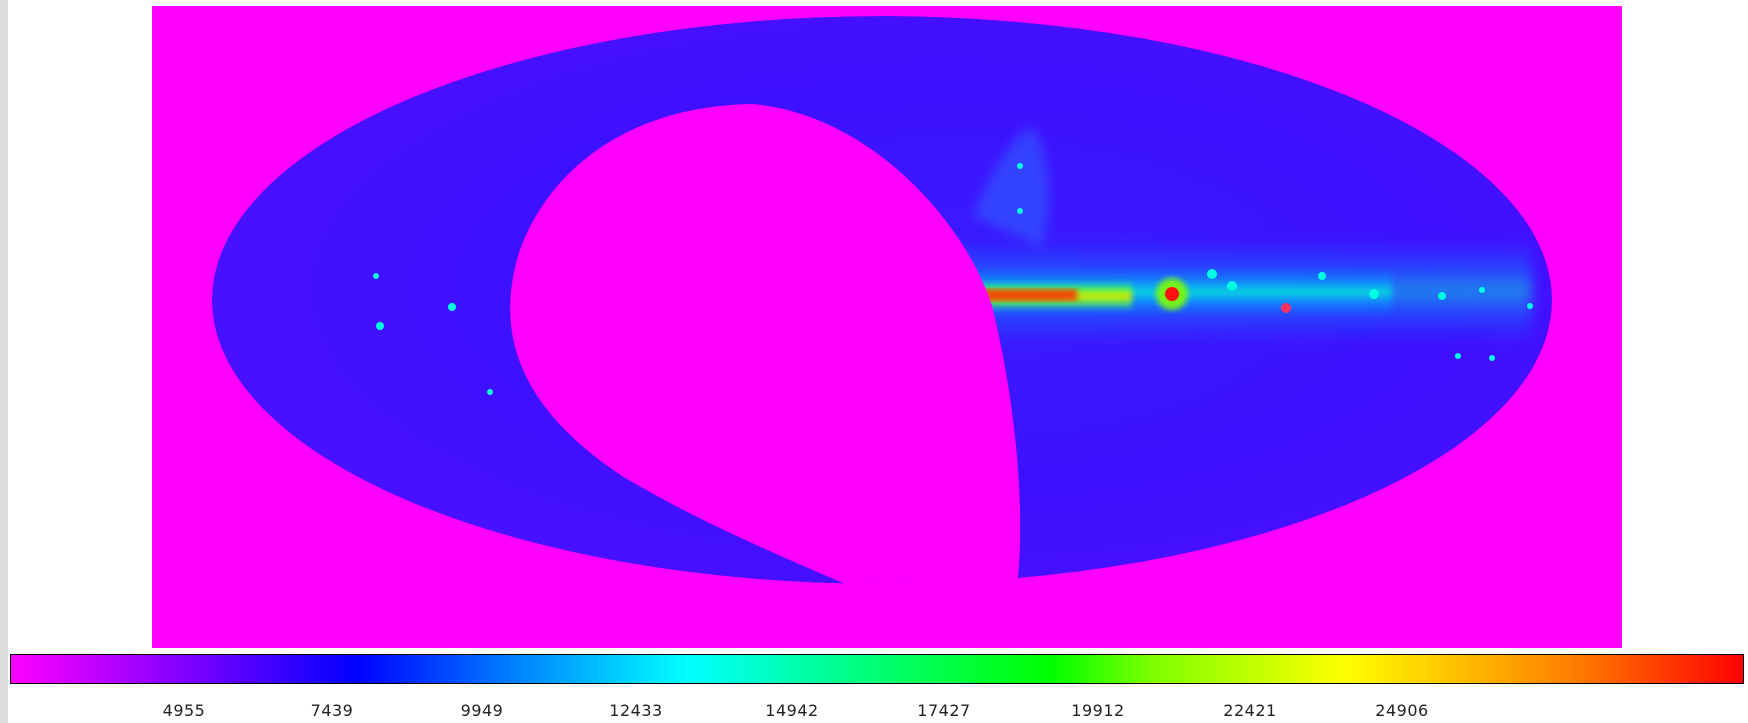  What do you see at coordinates (1250, 710) in the screenshot?
I see `colorbar-tick-label: 22421` at bounding box center [1250, 710].